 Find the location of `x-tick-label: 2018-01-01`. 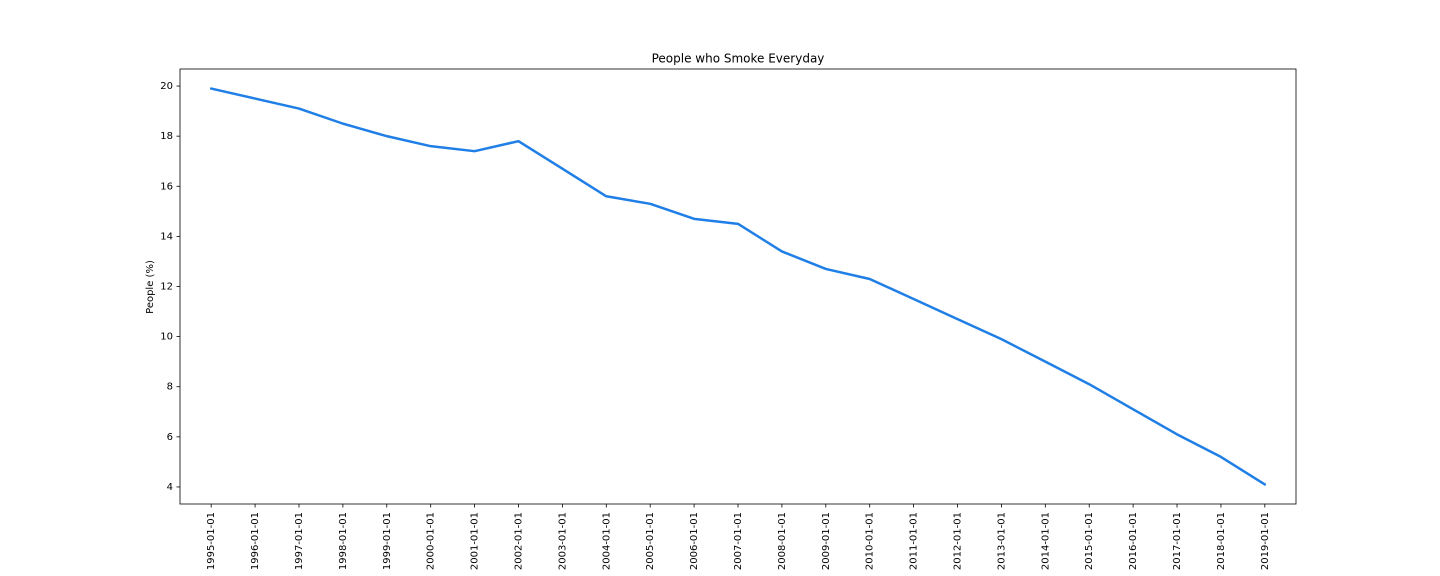

x-tick-label: 2018-01-01 is located at coordinates (1221, 541).